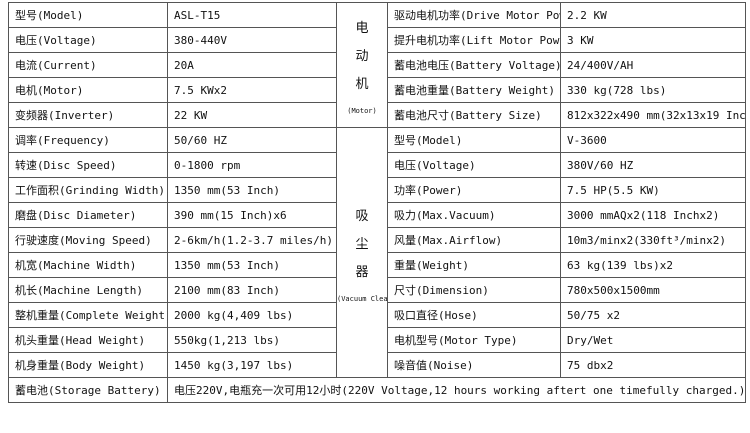 The height and width of the screenshot is (433, 750). I want to click on spec-label: 机长(Machine Length), so click(88, 290).